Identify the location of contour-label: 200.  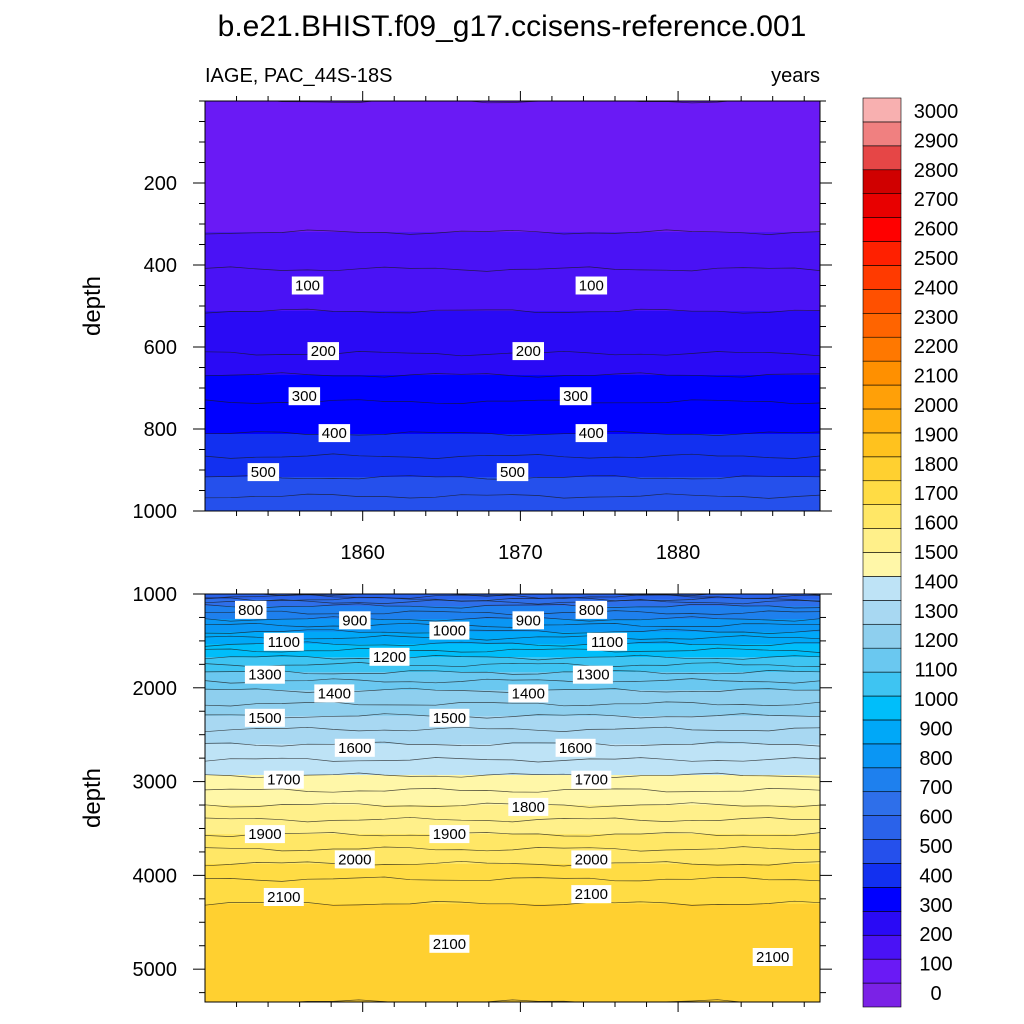
(528, 351).